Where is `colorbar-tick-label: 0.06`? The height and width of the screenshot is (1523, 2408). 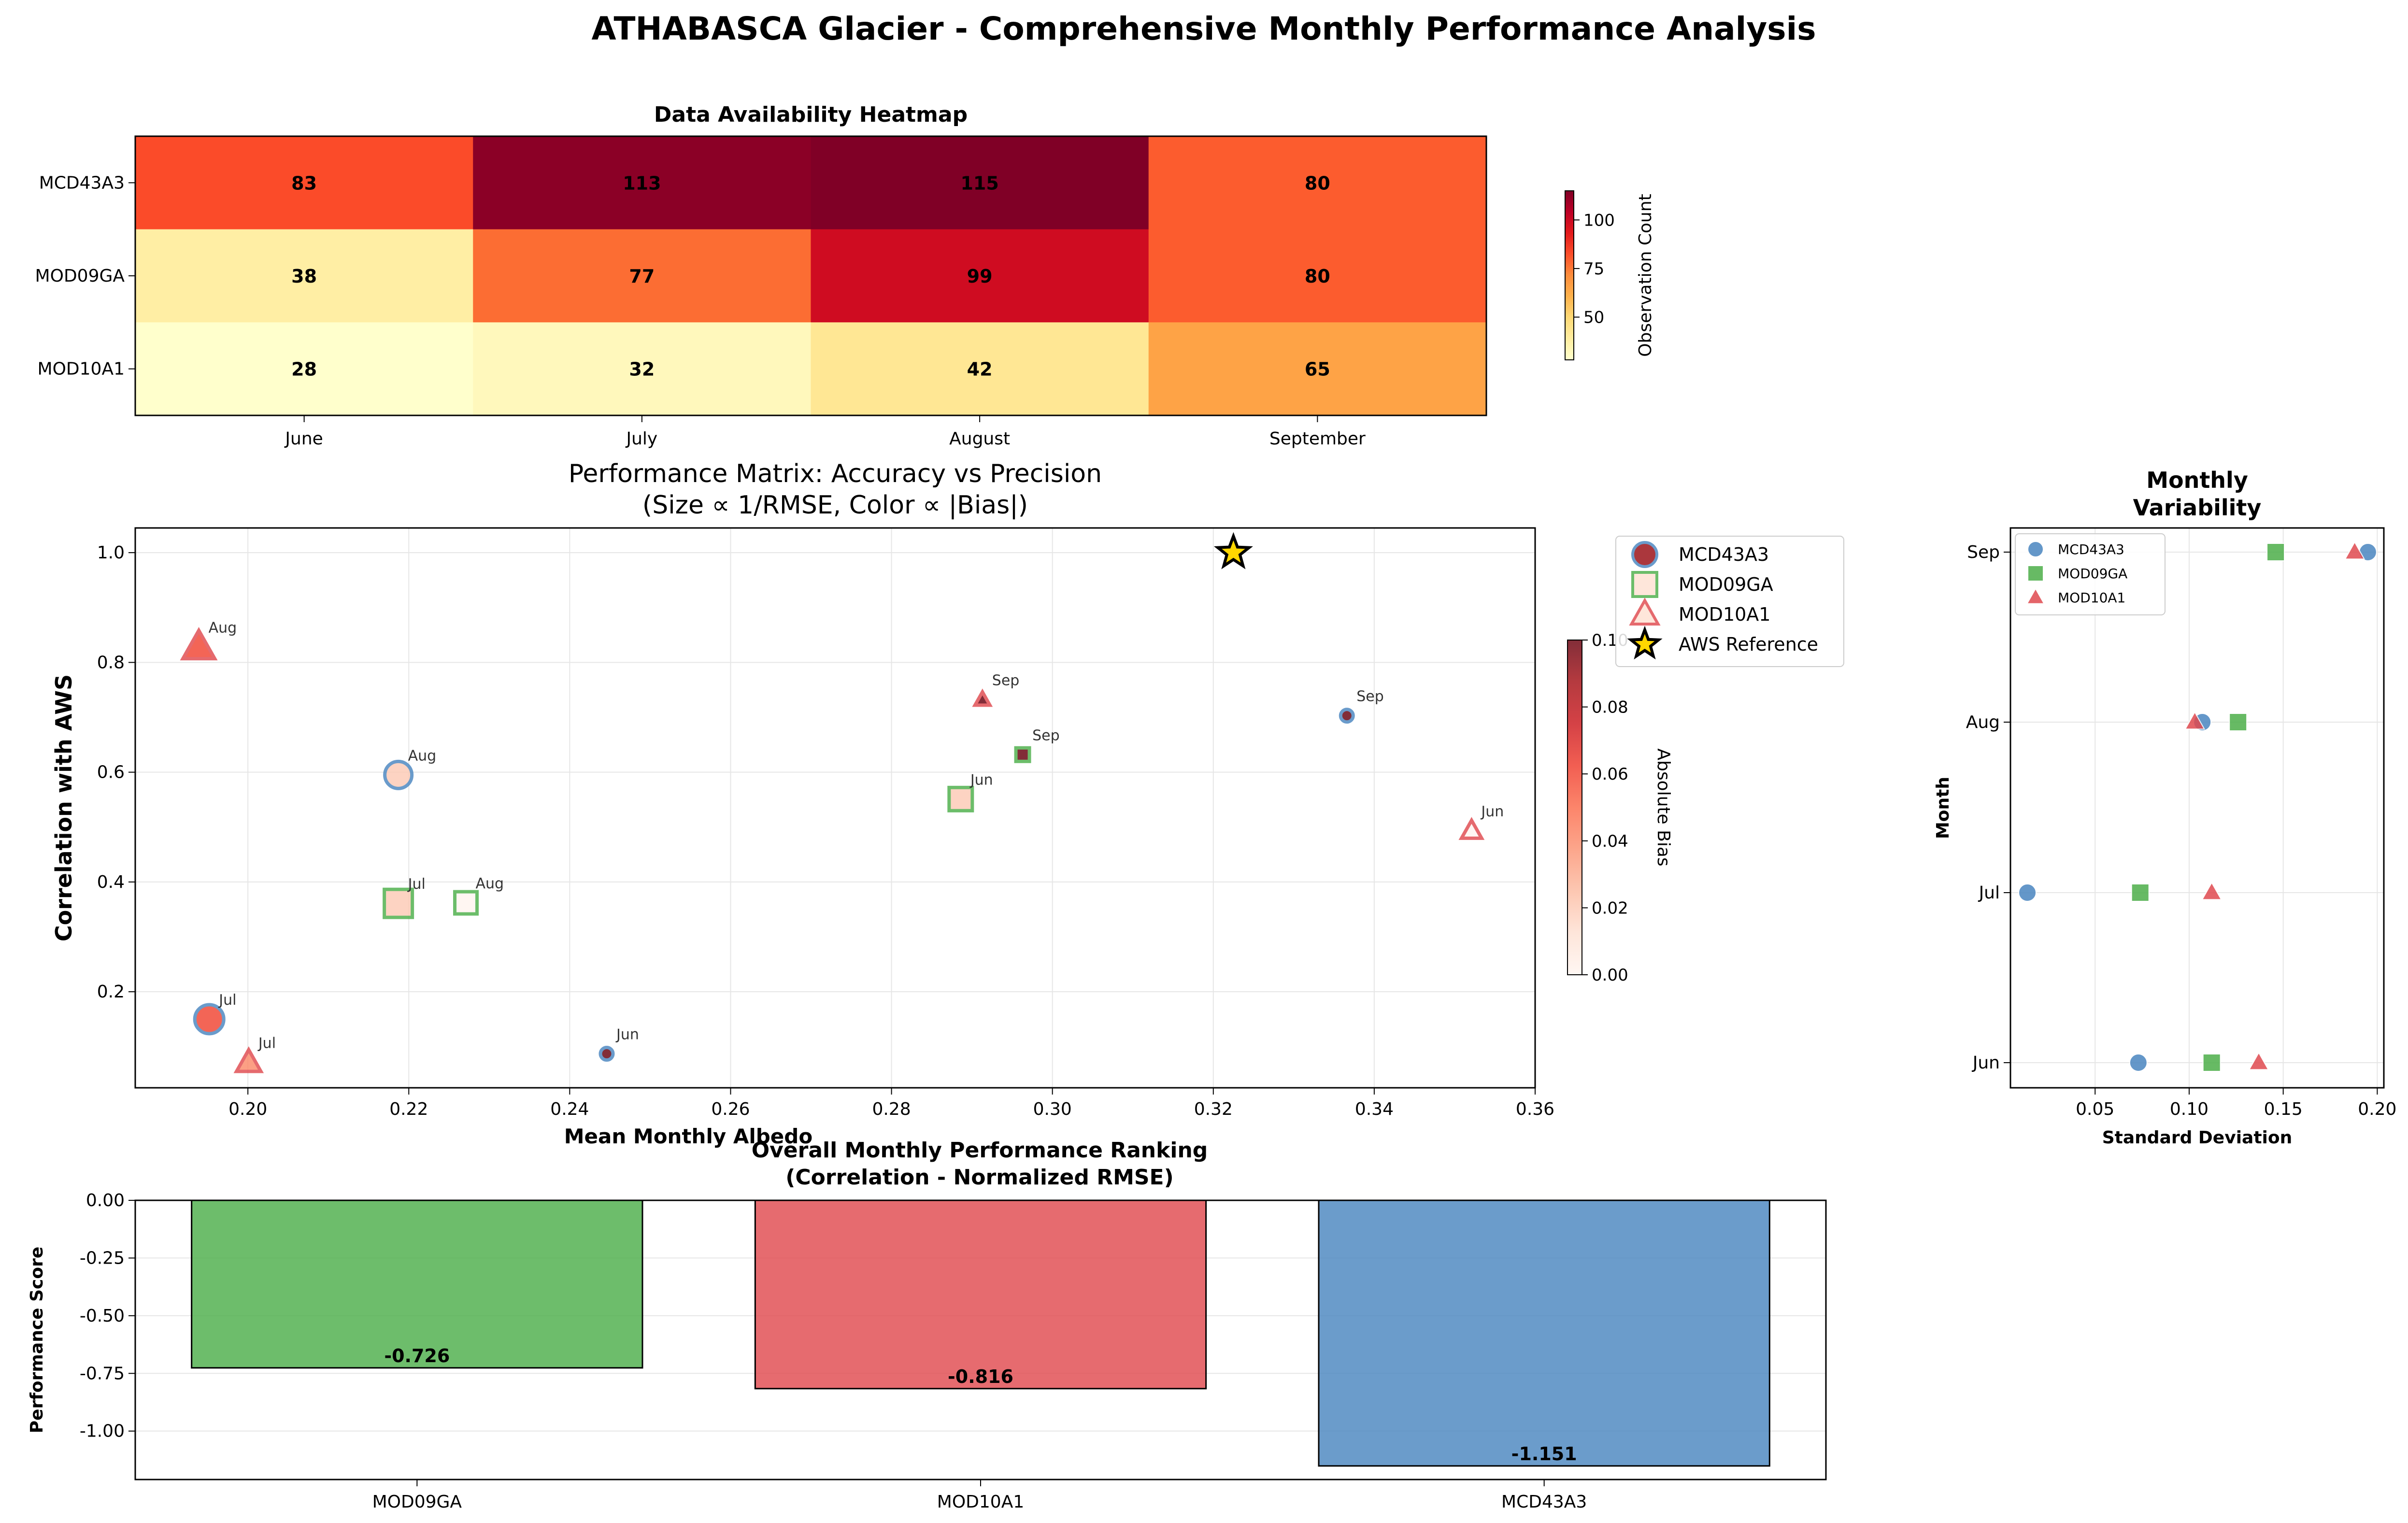 colorbar-tick-label: 0.06 is located at coordinates (1610, 774).